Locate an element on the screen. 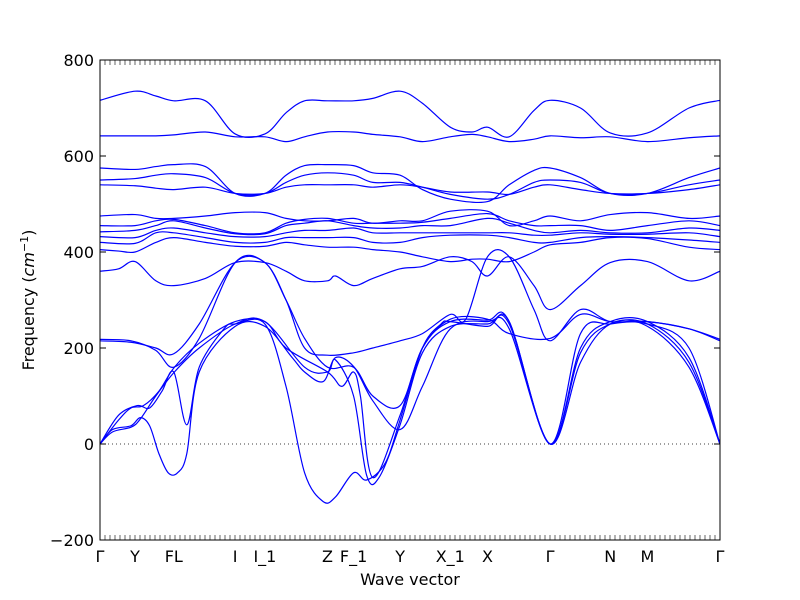 The width and height of the screenshot is (800, 600). y-axis-label-text: Frequency is located at coordinates (28, 329).